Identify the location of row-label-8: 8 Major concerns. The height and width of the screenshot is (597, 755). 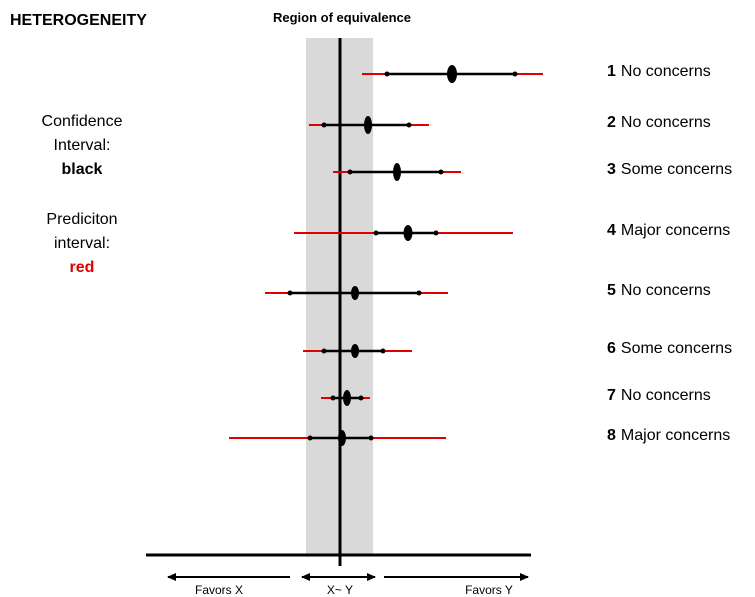
(668, 436).